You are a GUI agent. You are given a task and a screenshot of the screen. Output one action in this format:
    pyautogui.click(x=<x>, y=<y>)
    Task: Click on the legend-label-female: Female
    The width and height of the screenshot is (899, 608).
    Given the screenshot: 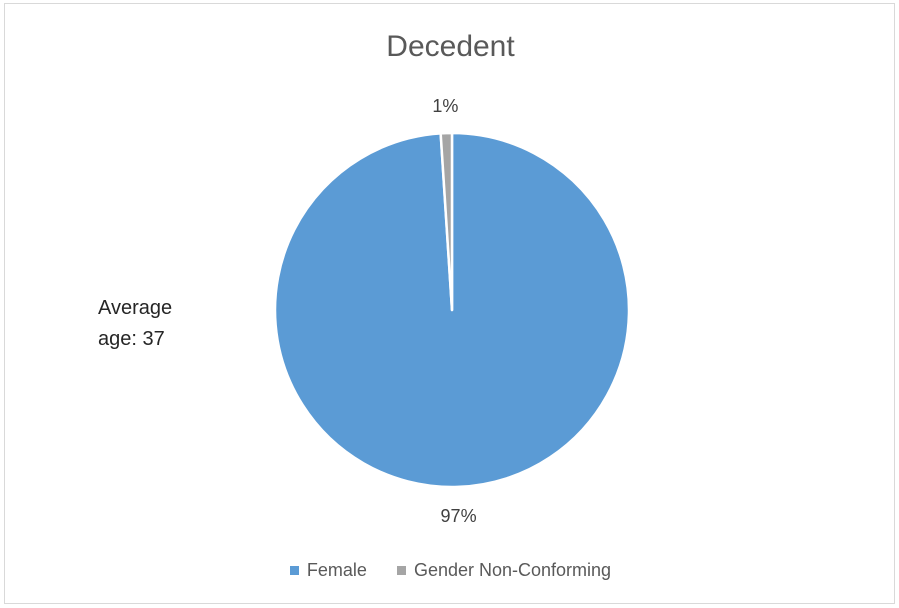 What is the action you would take?
    pyautogui.click(x=336, y=570)
    